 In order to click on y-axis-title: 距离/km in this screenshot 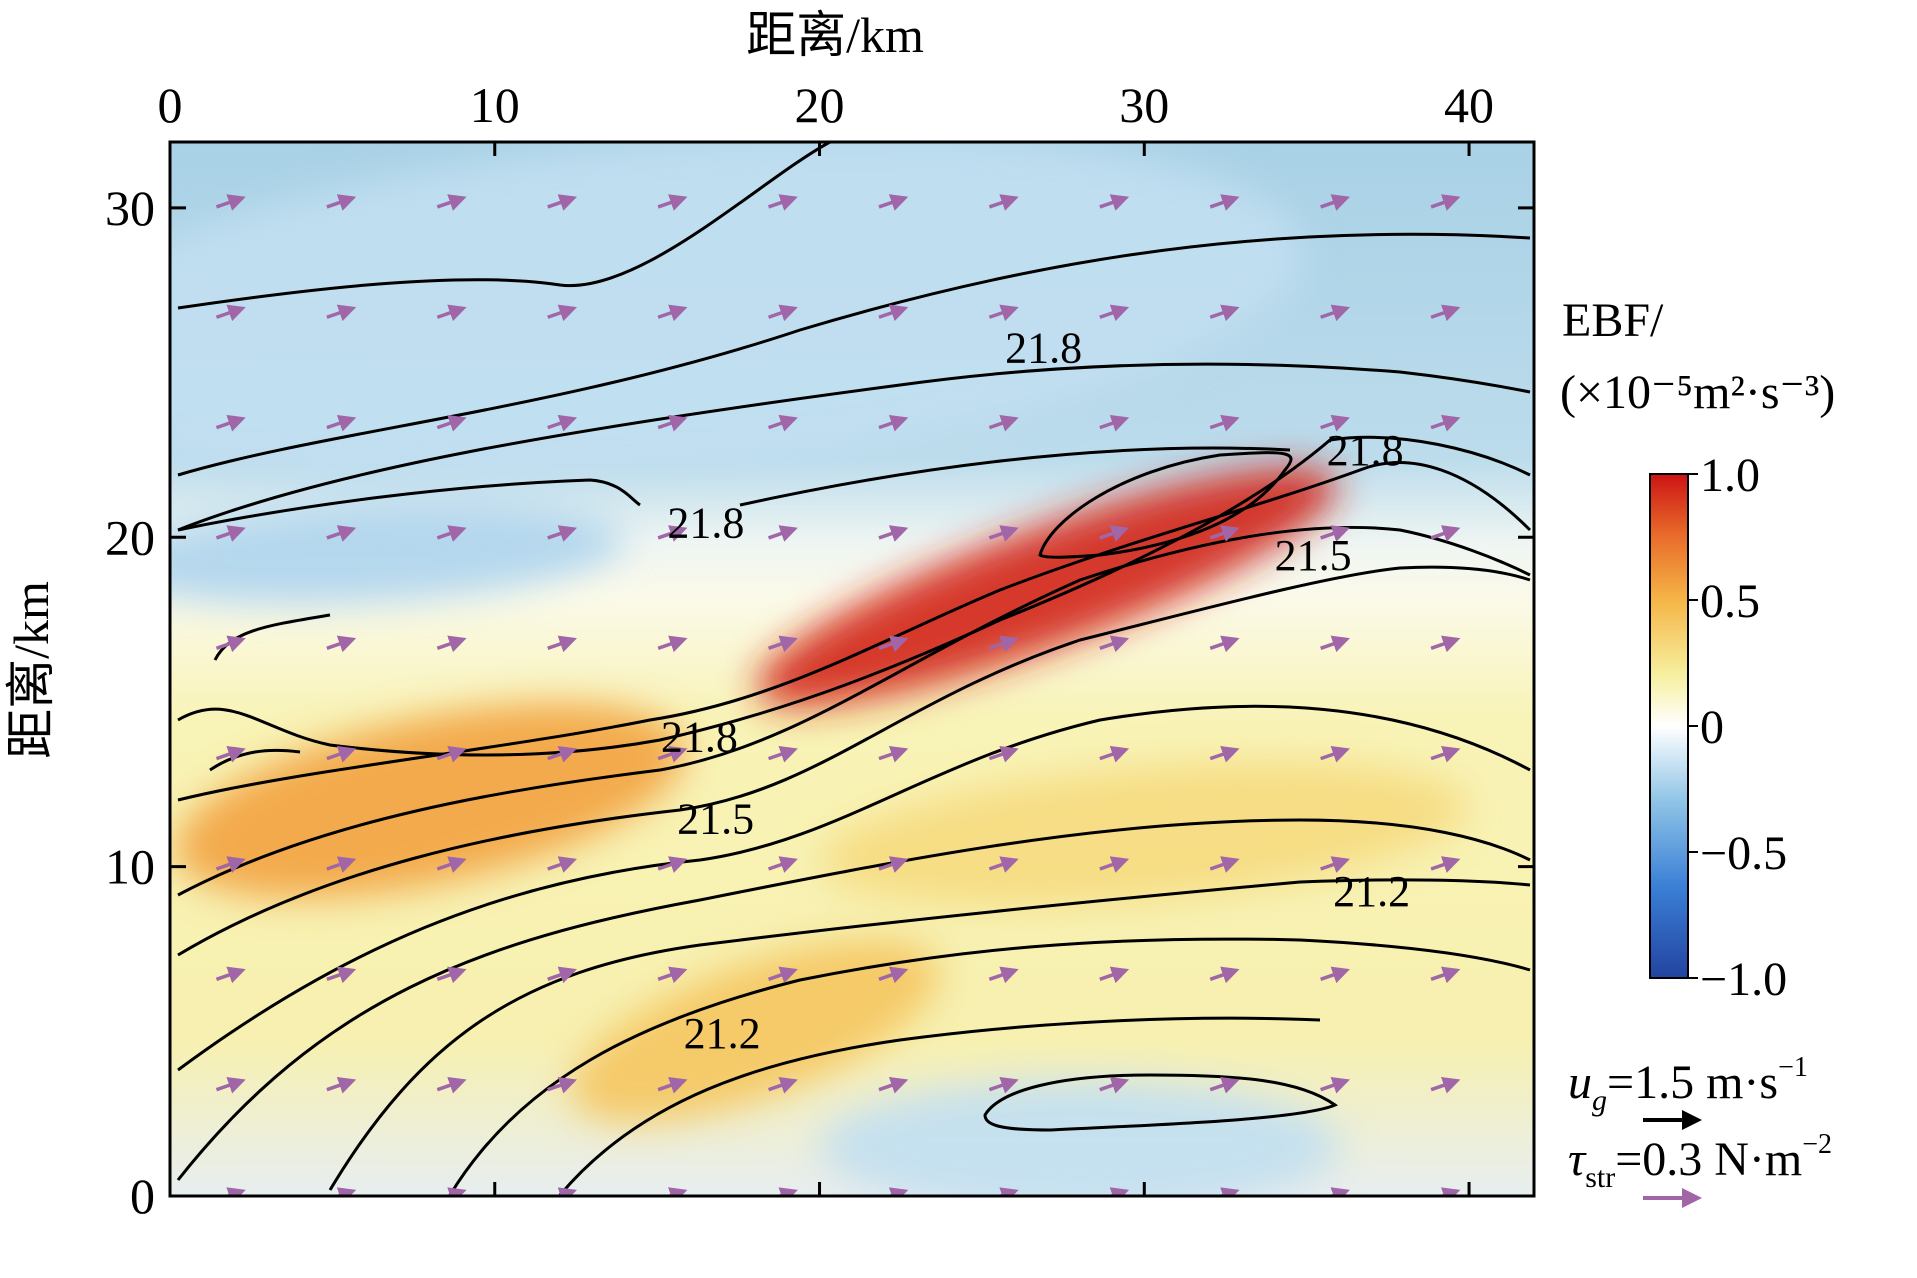, I will do `click(31, 670)`.